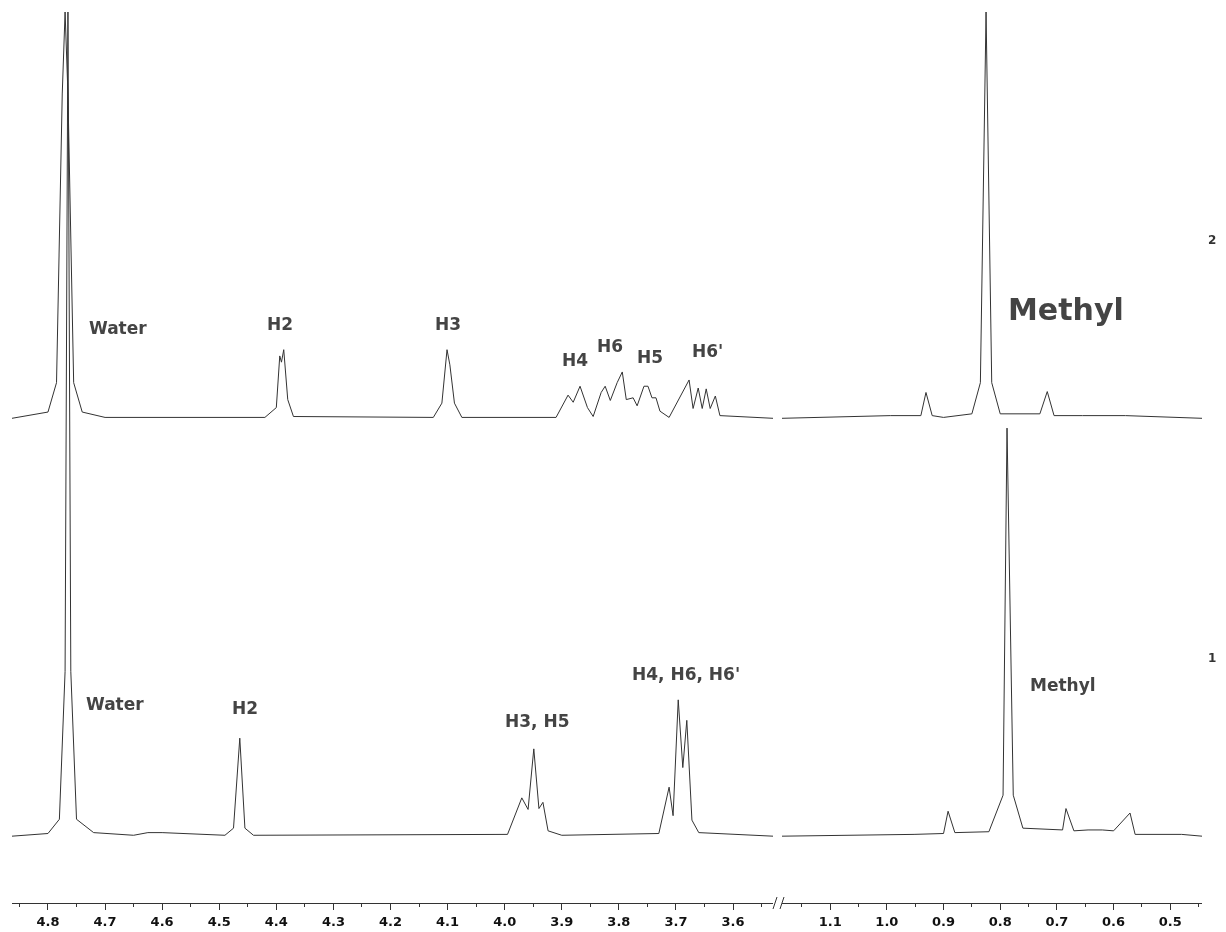  I want to click on annotation: H6', so click(708, 351).